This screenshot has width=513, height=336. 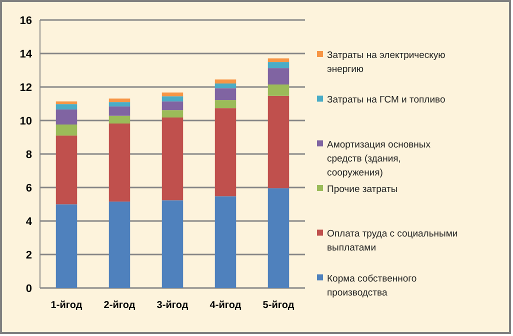 What do you see at coordinates (66, 305) in the screenshot?
I see `x-tick-label: 1-йгод` at bounding box center [66, 305].